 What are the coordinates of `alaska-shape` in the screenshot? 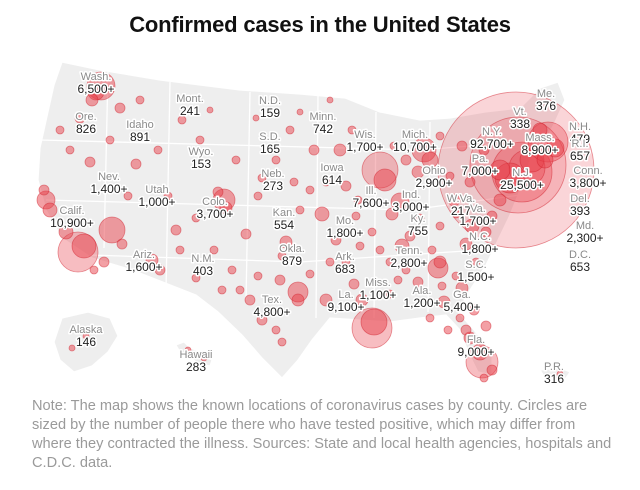 It's located at (86, 342).